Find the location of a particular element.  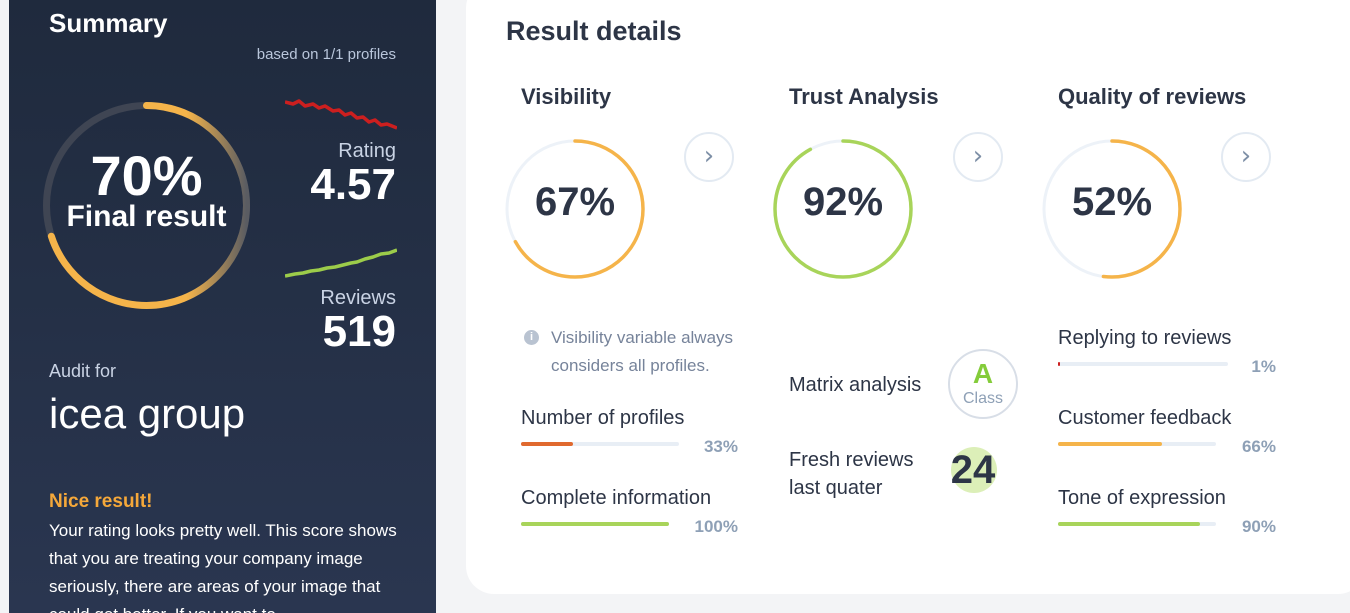

complete-information-bar is located at coordinates (595, 524).